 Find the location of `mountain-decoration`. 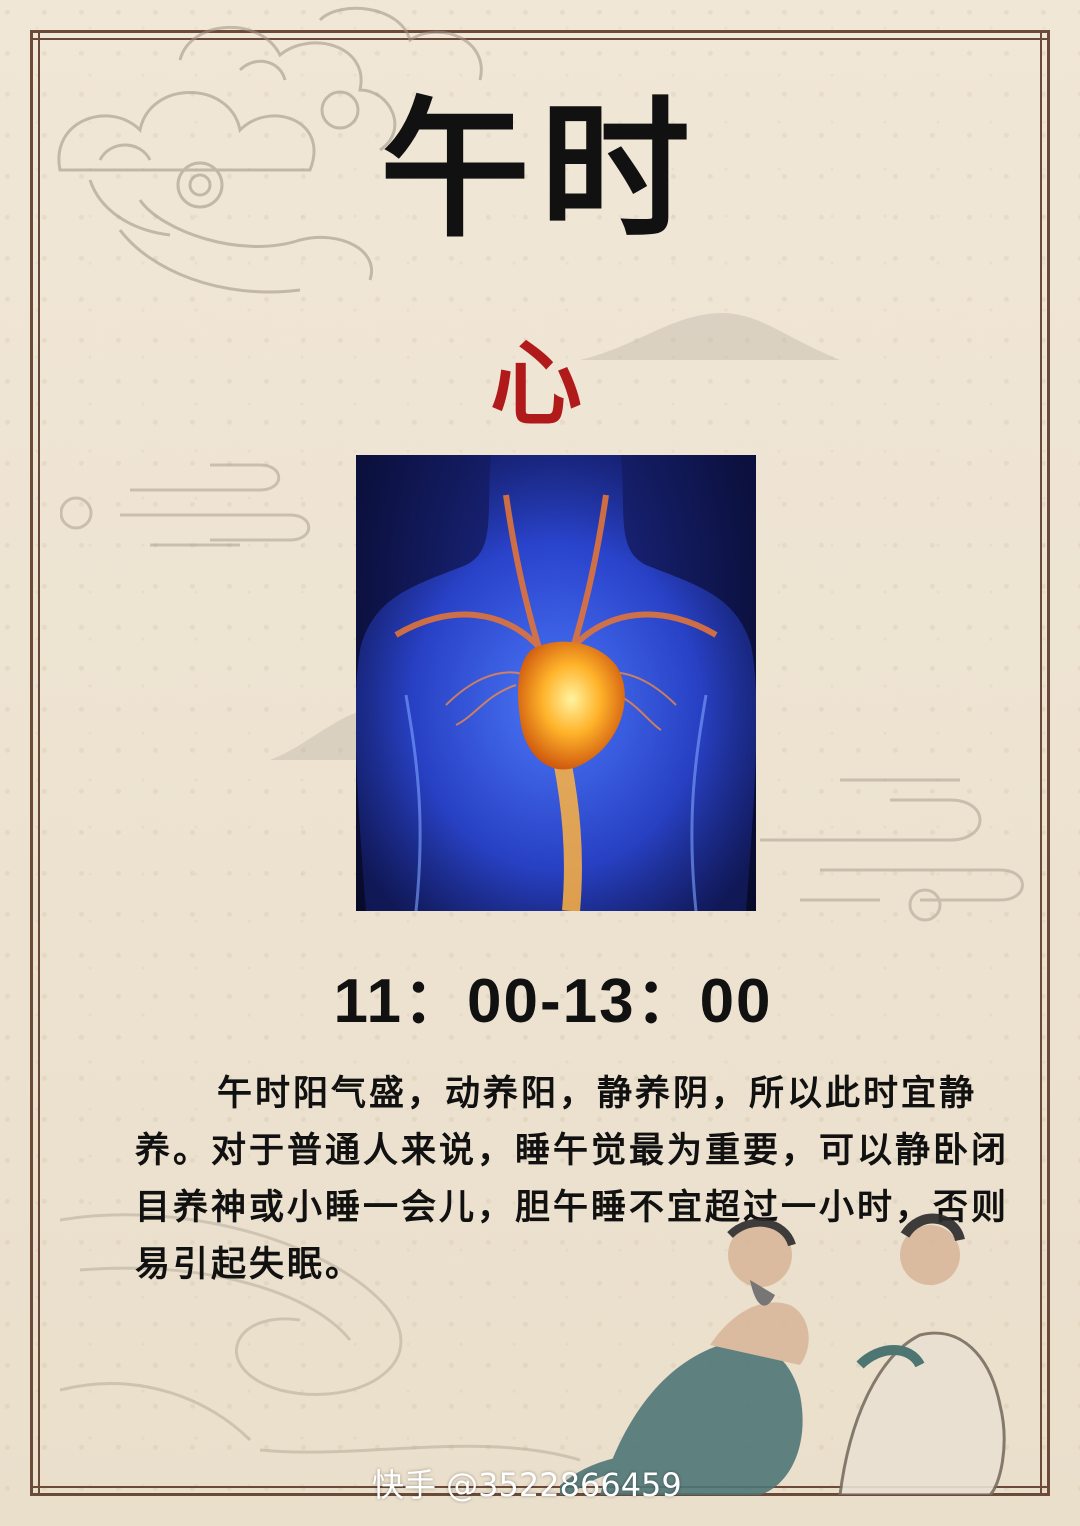

mountain-decoration is located at coordinates (710, 336).